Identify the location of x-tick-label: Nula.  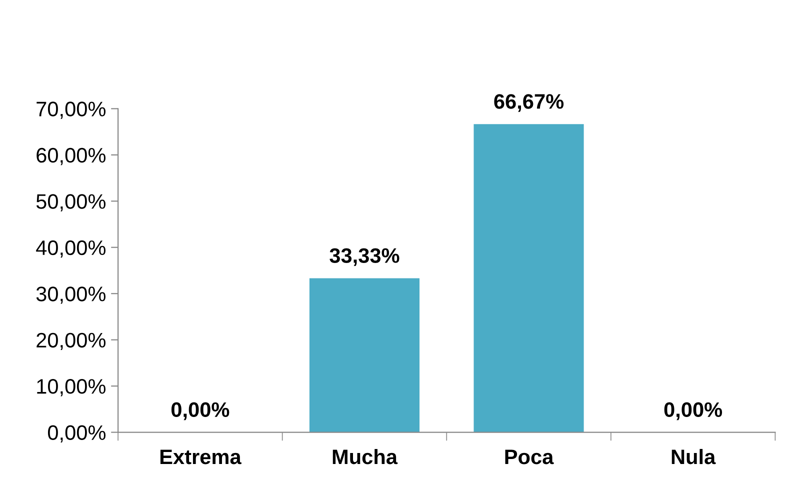
(694, 456).